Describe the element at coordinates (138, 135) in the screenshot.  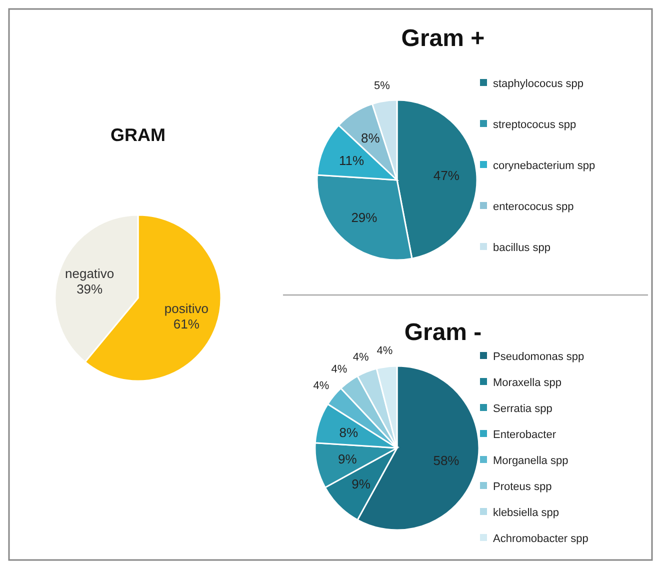
I see `chart-title: GRAM` at that location.